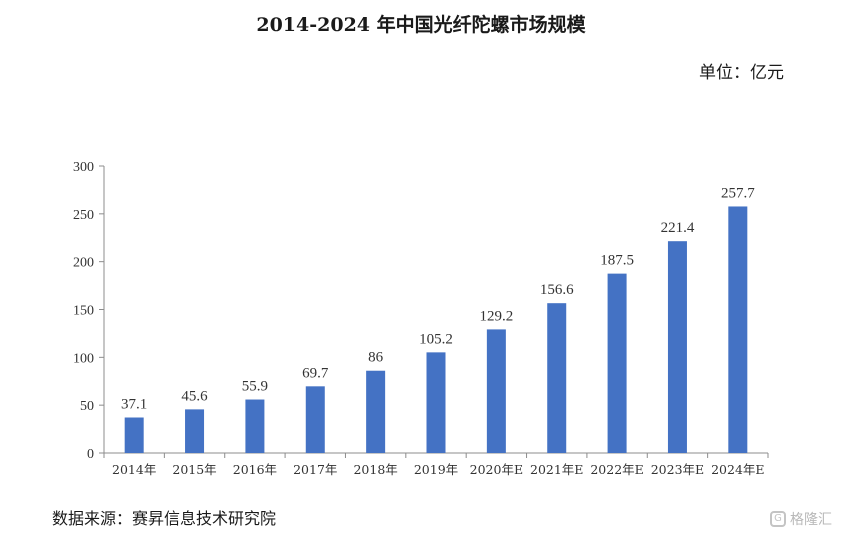 This screenshot has height=537, width=842. What do you see at coordinates (83, 167) in the screenshot?
I see `y-tick-label: 300` at bounding box center [83, 167].